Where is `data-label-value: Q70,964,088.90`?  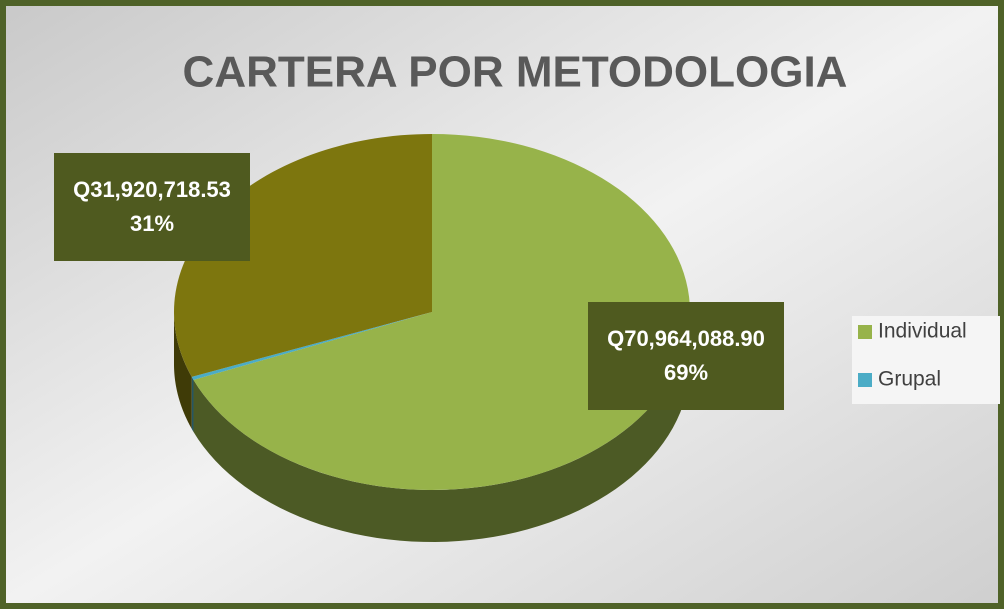 data-label-value: Q70,964,088.90 is located at coordinates (686, 338).